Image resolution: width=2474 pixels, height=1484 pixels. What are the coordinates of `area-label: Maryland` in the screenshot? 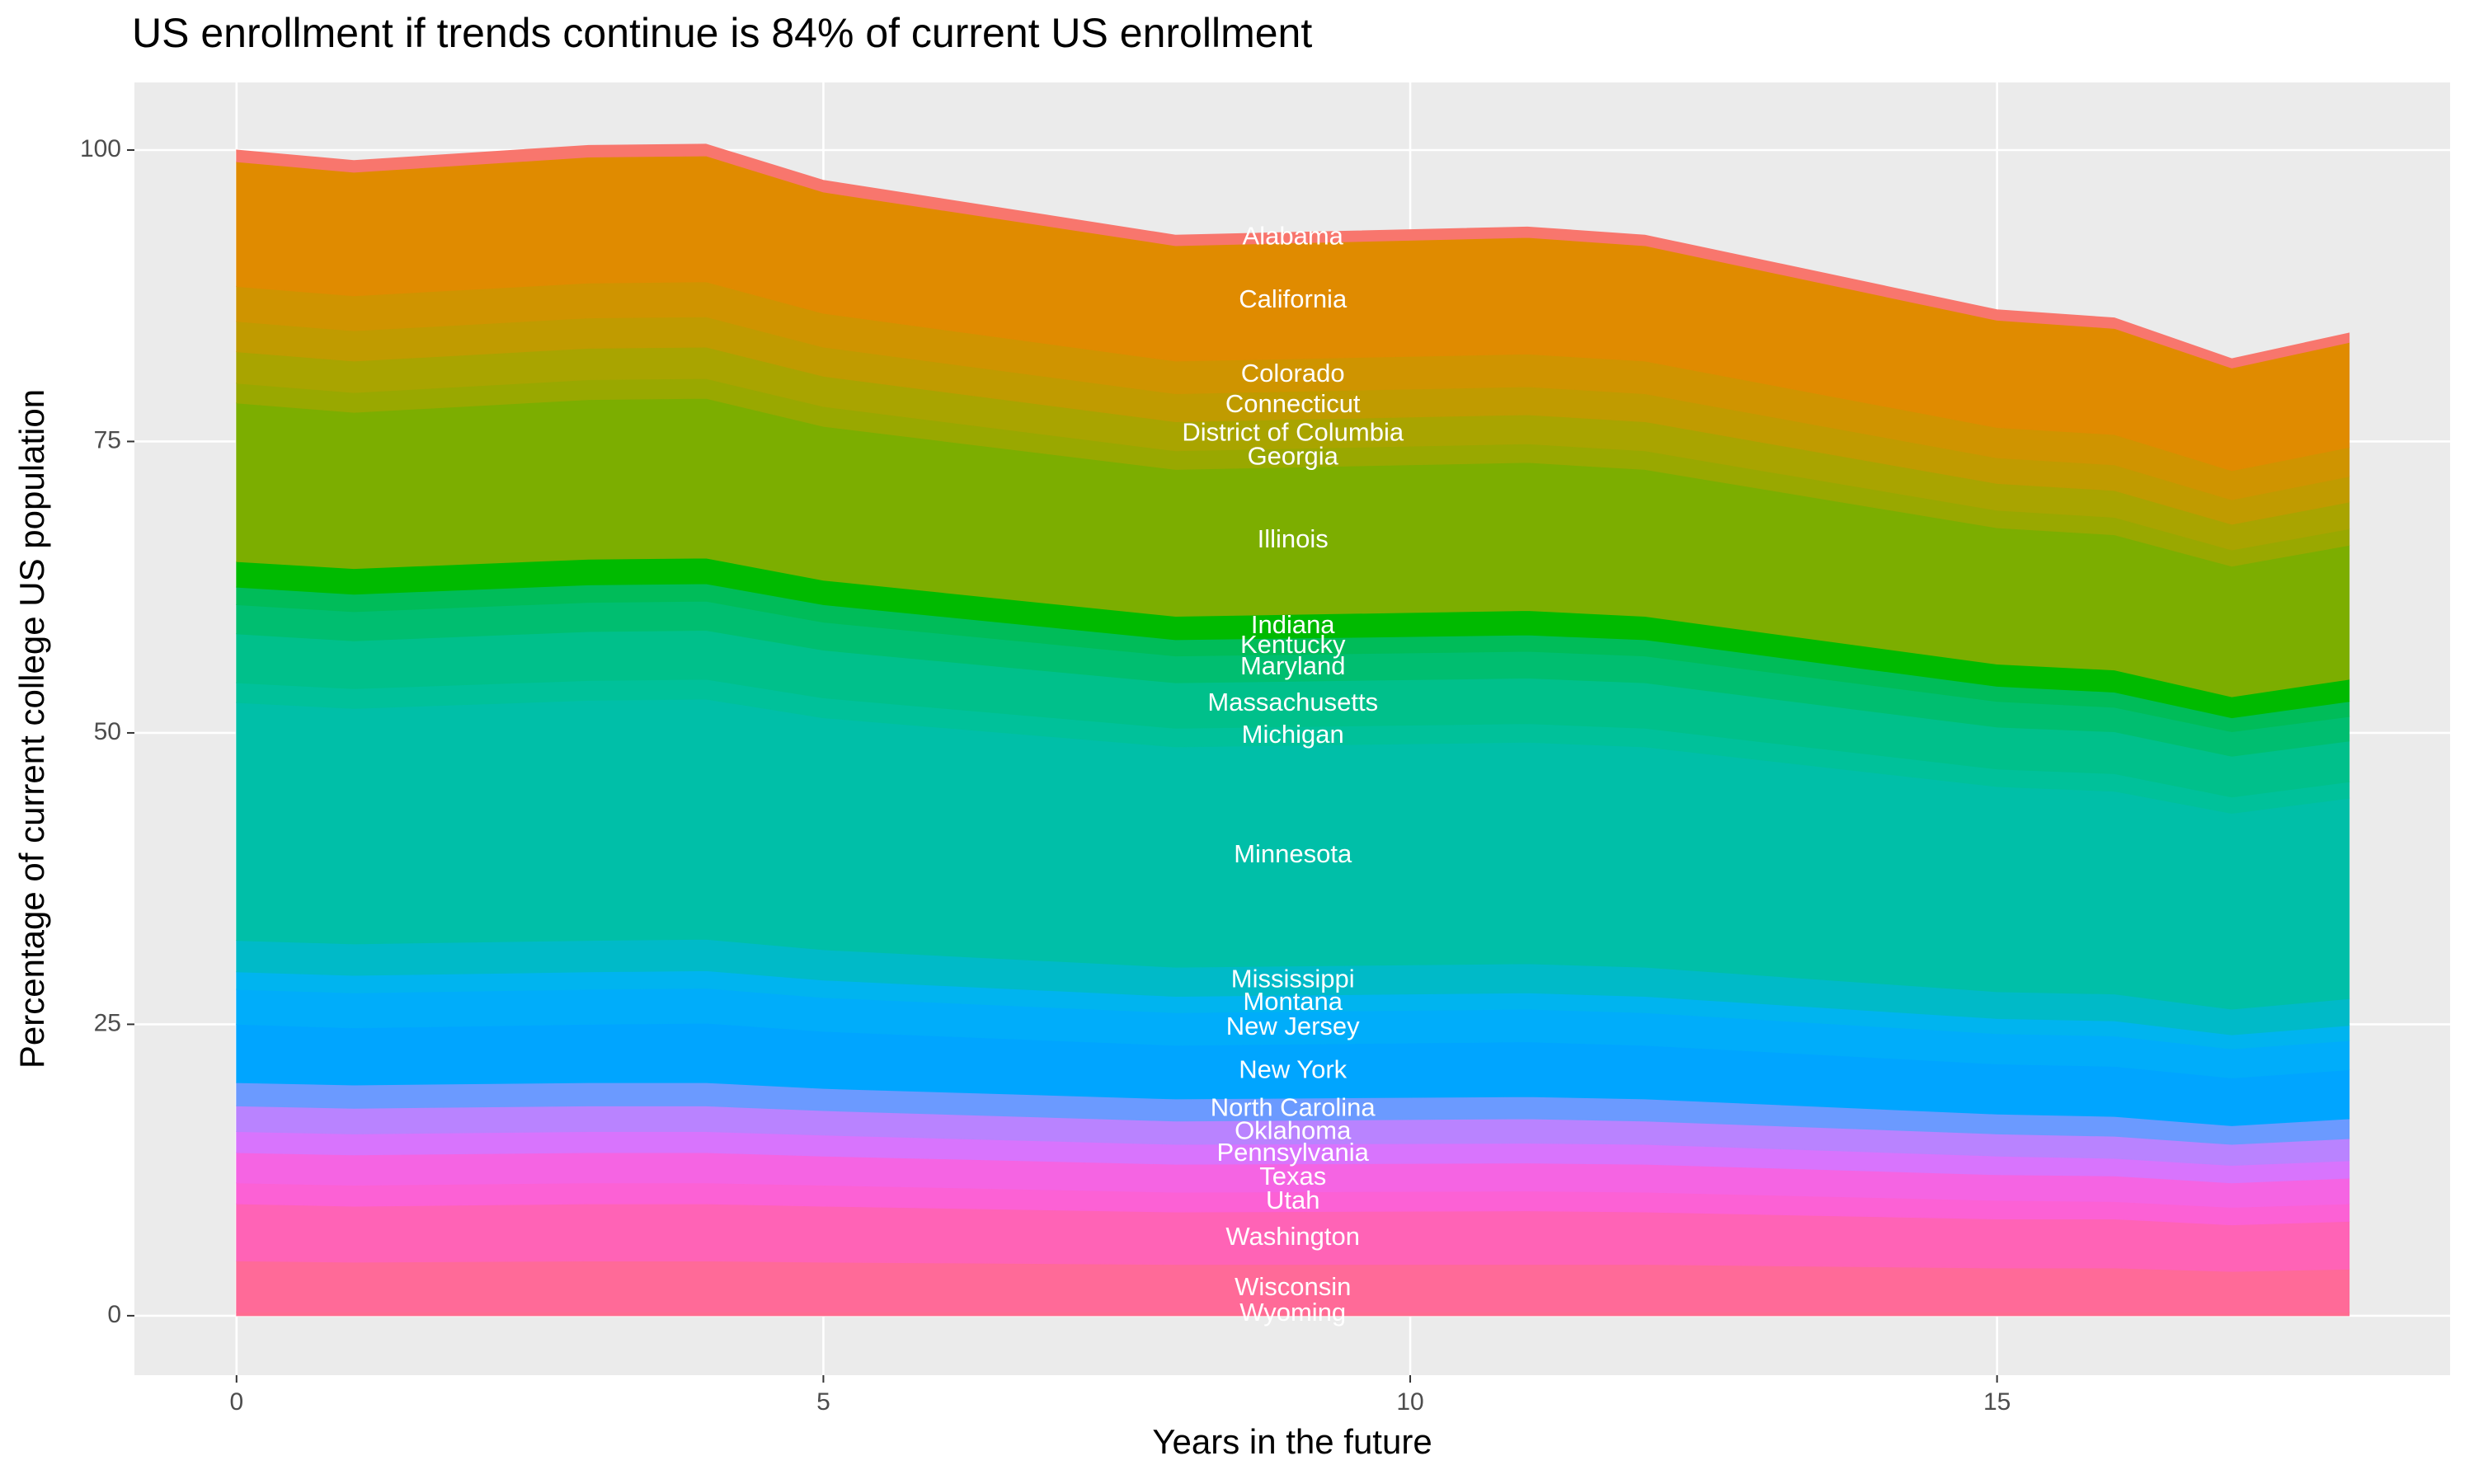 It's located at (1293, 665).